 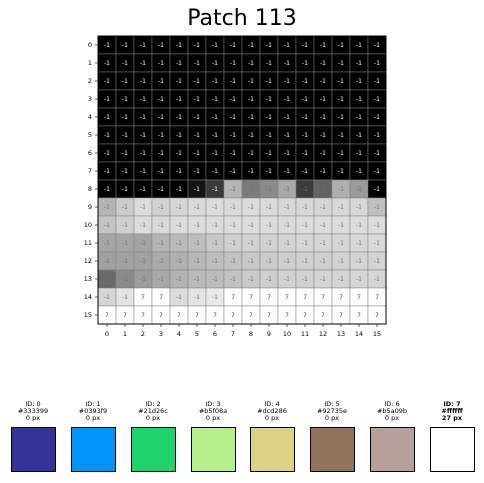 I want to click on col-label: 9, so click(x=269, y=334).